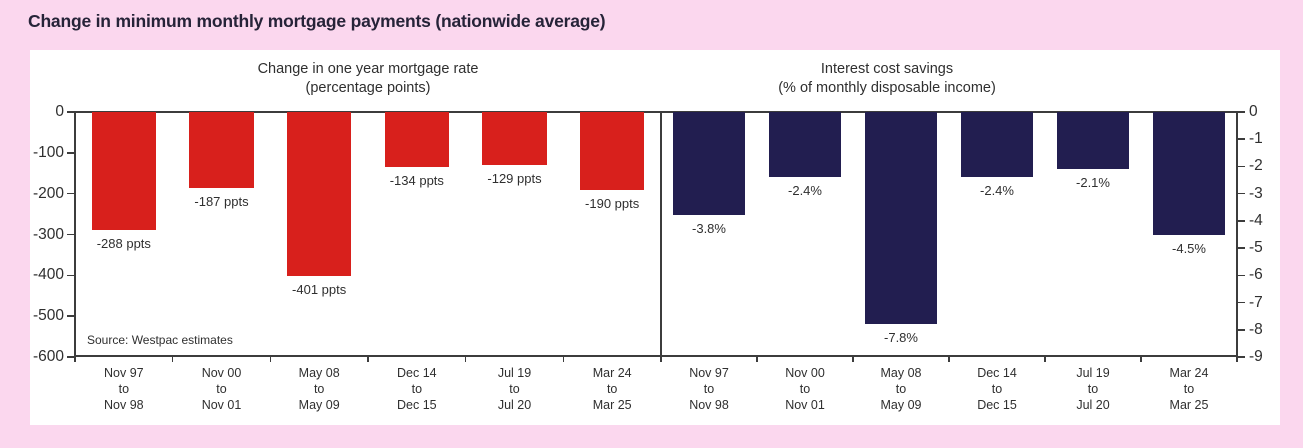 The image size is (1303, 448). Describe the element at coordinates (48, 193) in the screenshot. I see `y-tick-label: -200` at that location.